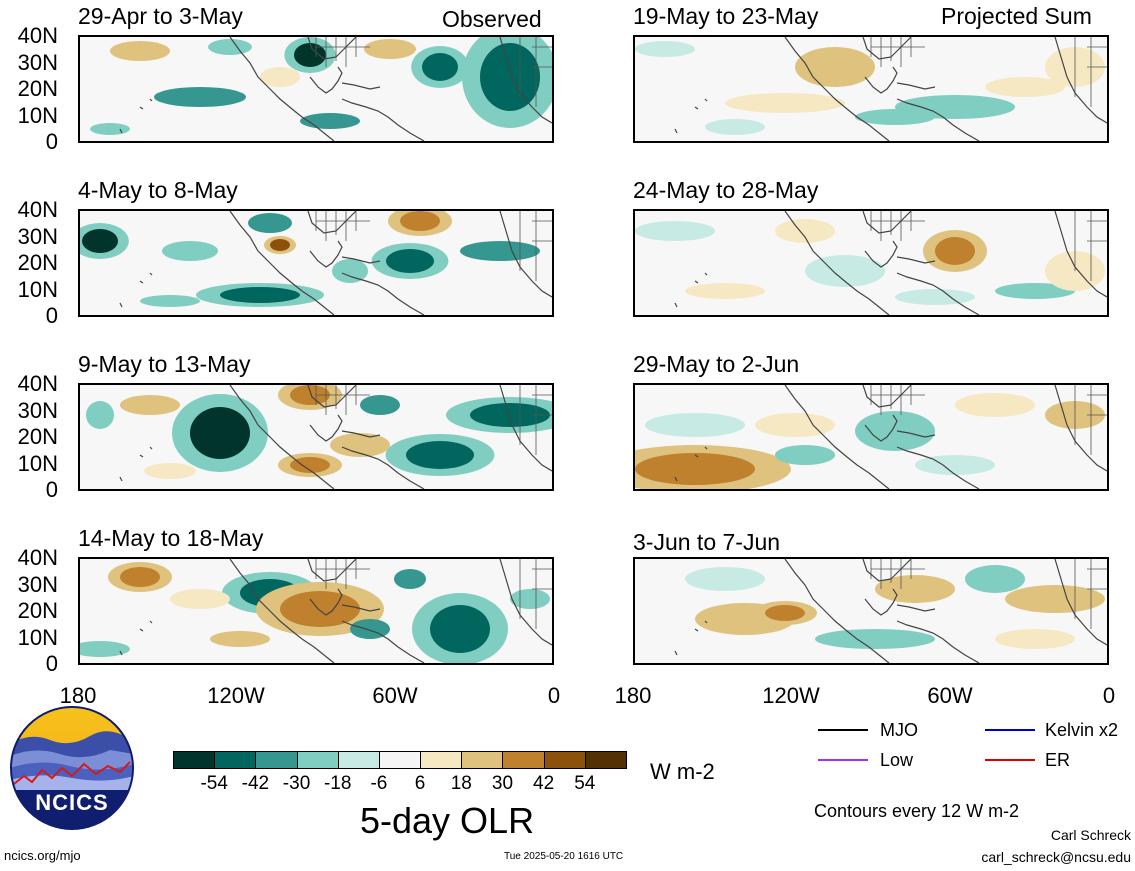  What do you see at coordinates (51, 663) in the screenshot?
I see `y-tick-4-4: 0` at bounding box center [51, 663].